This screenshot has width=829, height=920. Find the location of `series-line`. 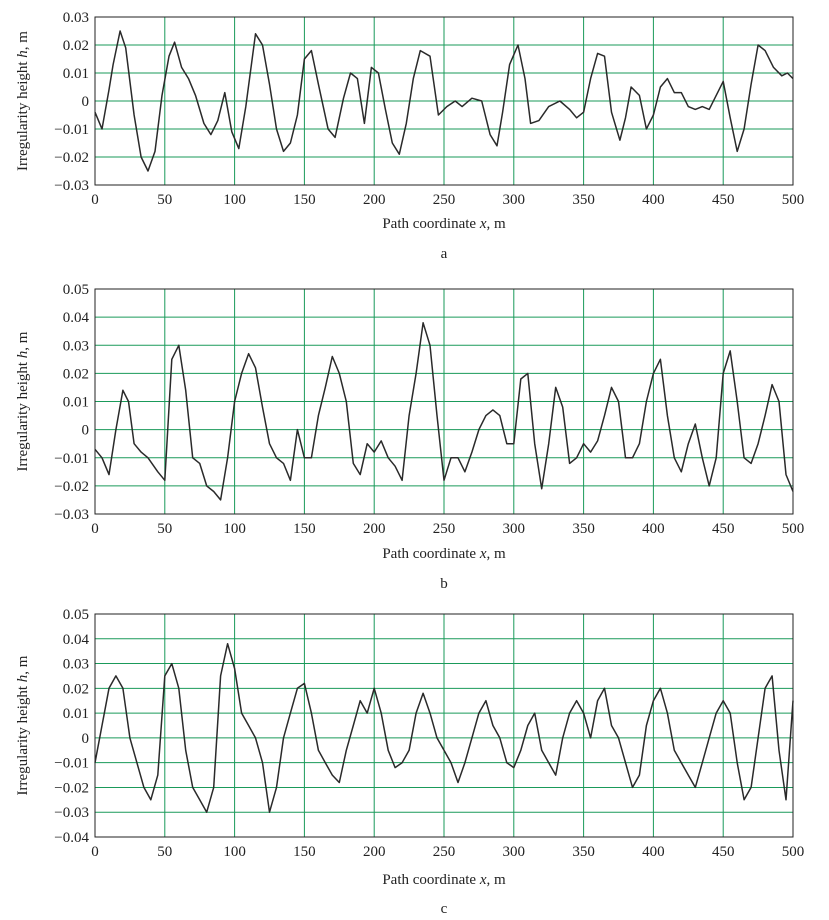

series-line is located at coordinates (444, 101).